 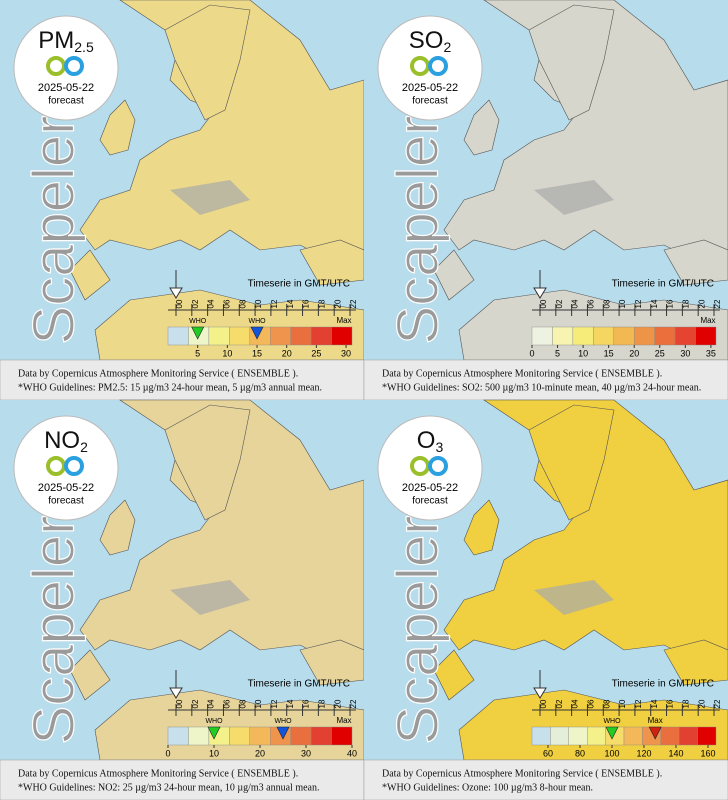 I want to click on max-marker, so click(x=655, y=733).